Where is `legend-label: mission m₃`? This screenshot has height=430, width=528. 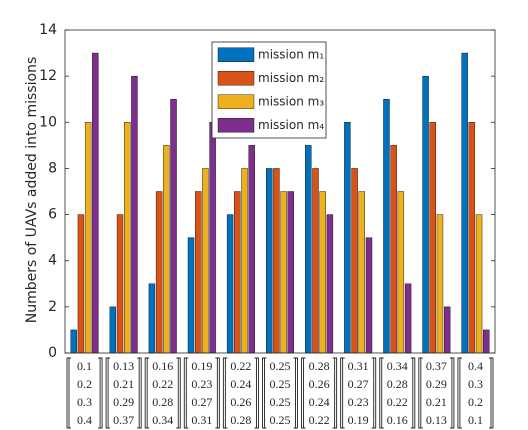
legend-label: mission m₃ is located at coordinates (291, 101).